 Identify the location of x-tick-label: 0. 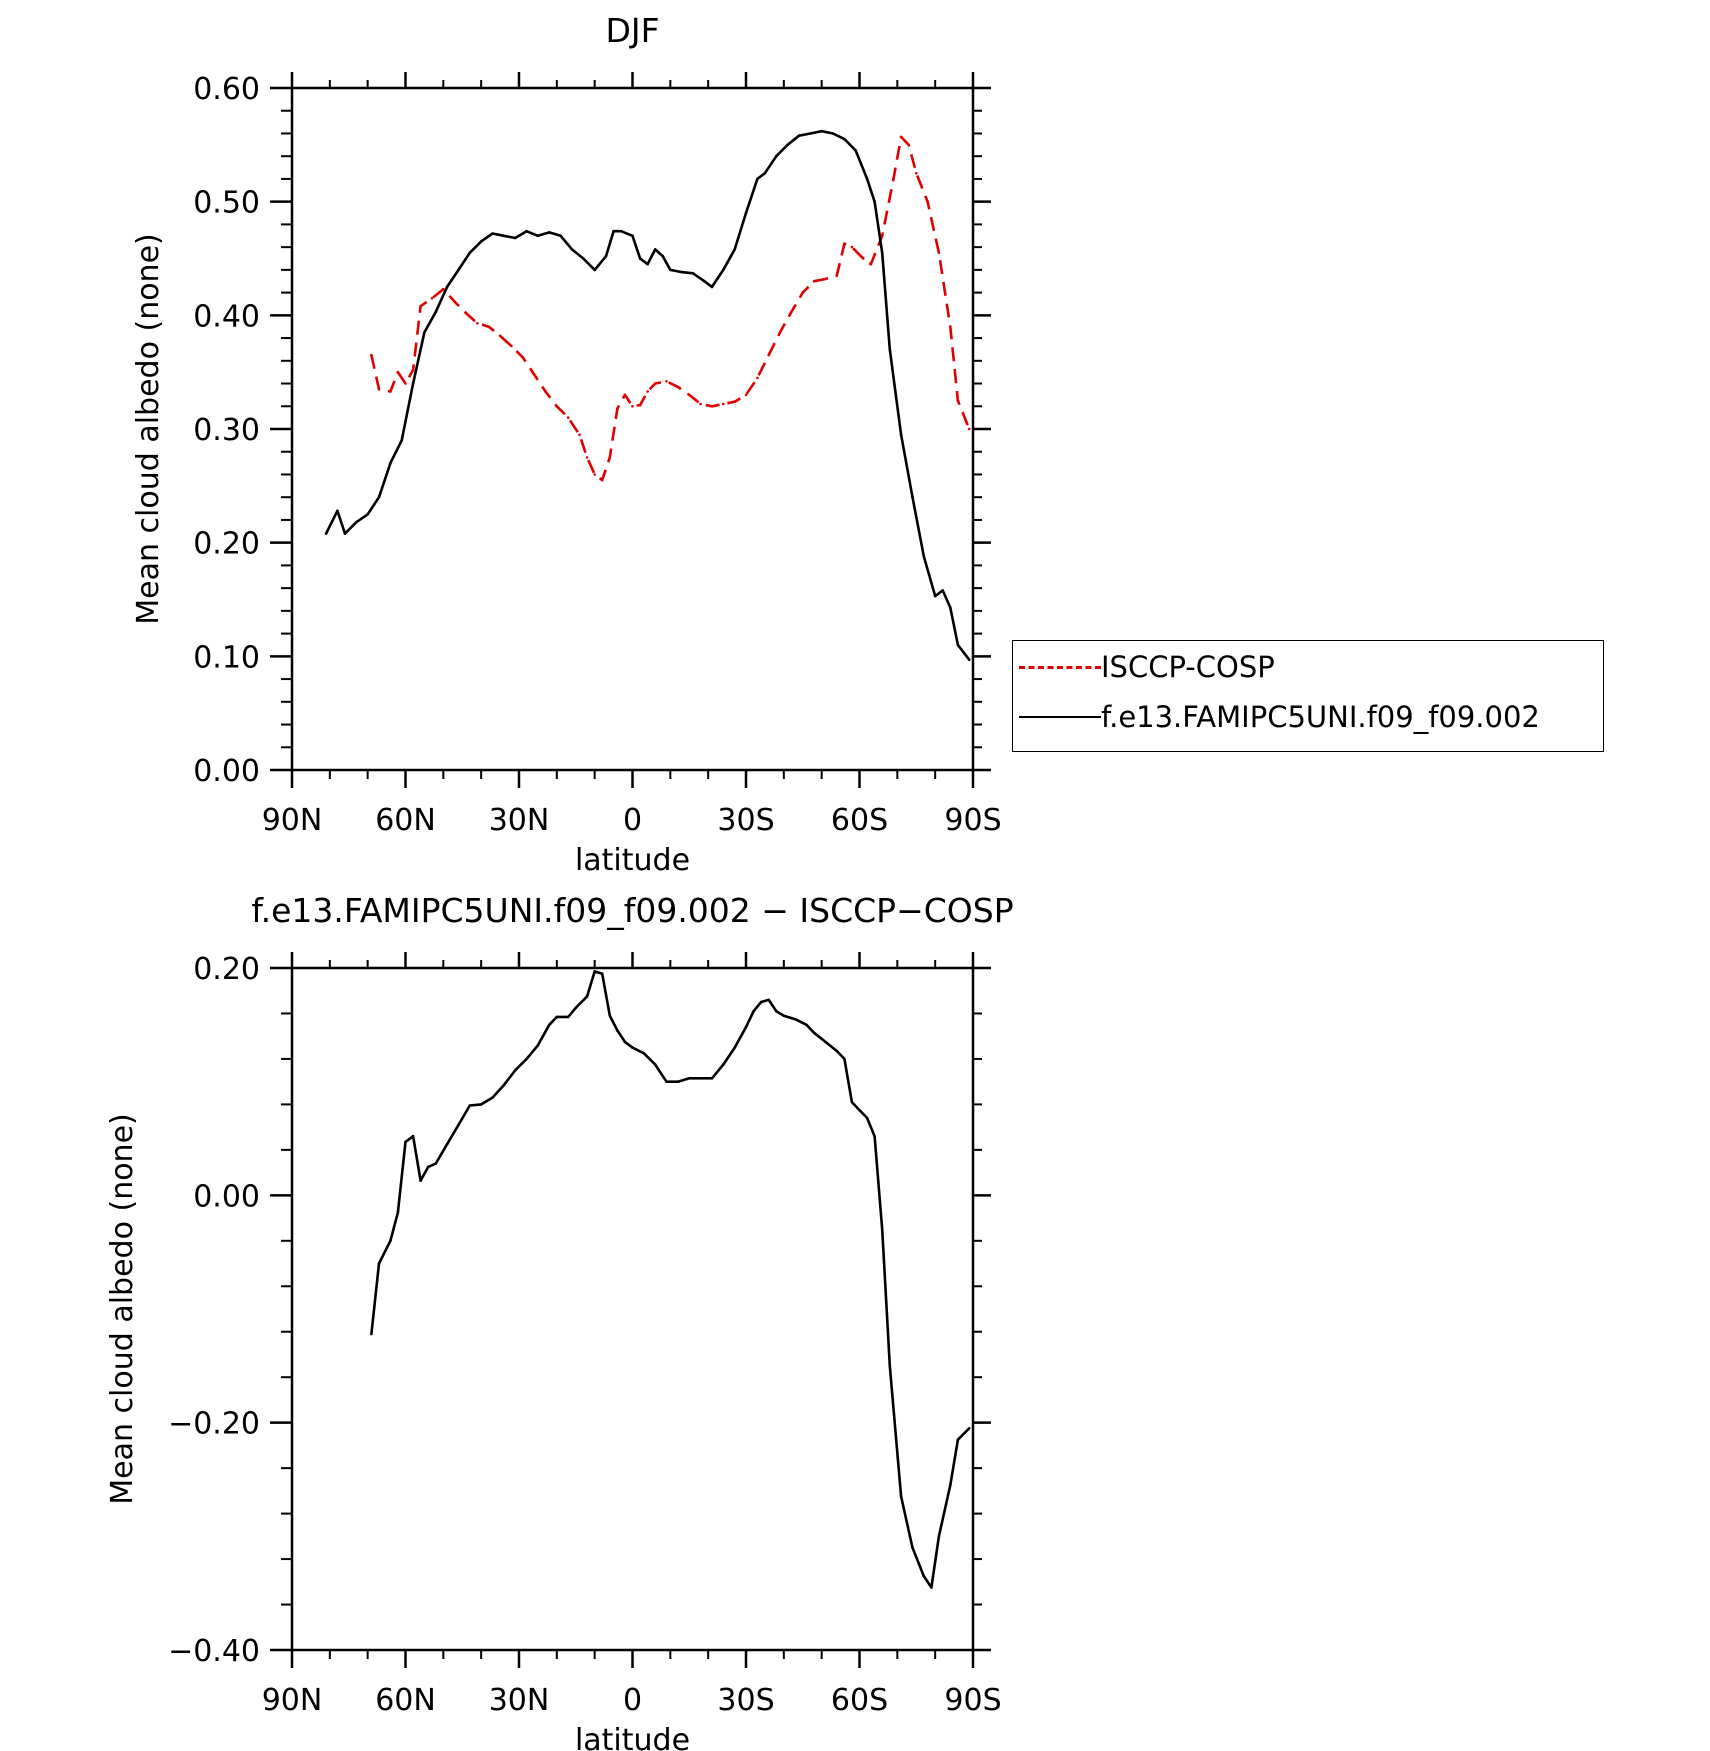
(632, 820).